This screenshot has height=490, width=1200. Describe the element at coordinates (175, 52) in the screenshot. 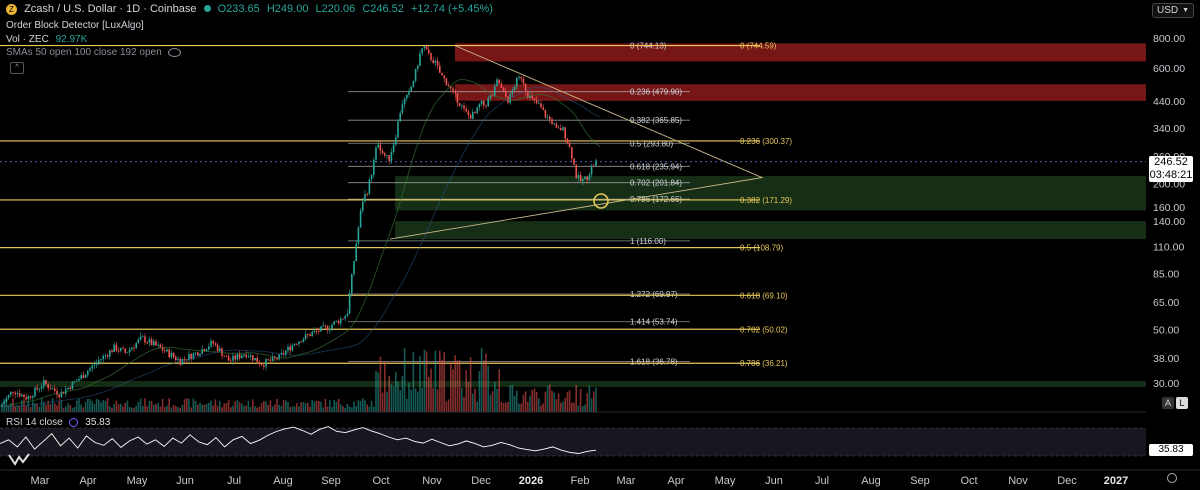

I see `eye-icon` at that location.